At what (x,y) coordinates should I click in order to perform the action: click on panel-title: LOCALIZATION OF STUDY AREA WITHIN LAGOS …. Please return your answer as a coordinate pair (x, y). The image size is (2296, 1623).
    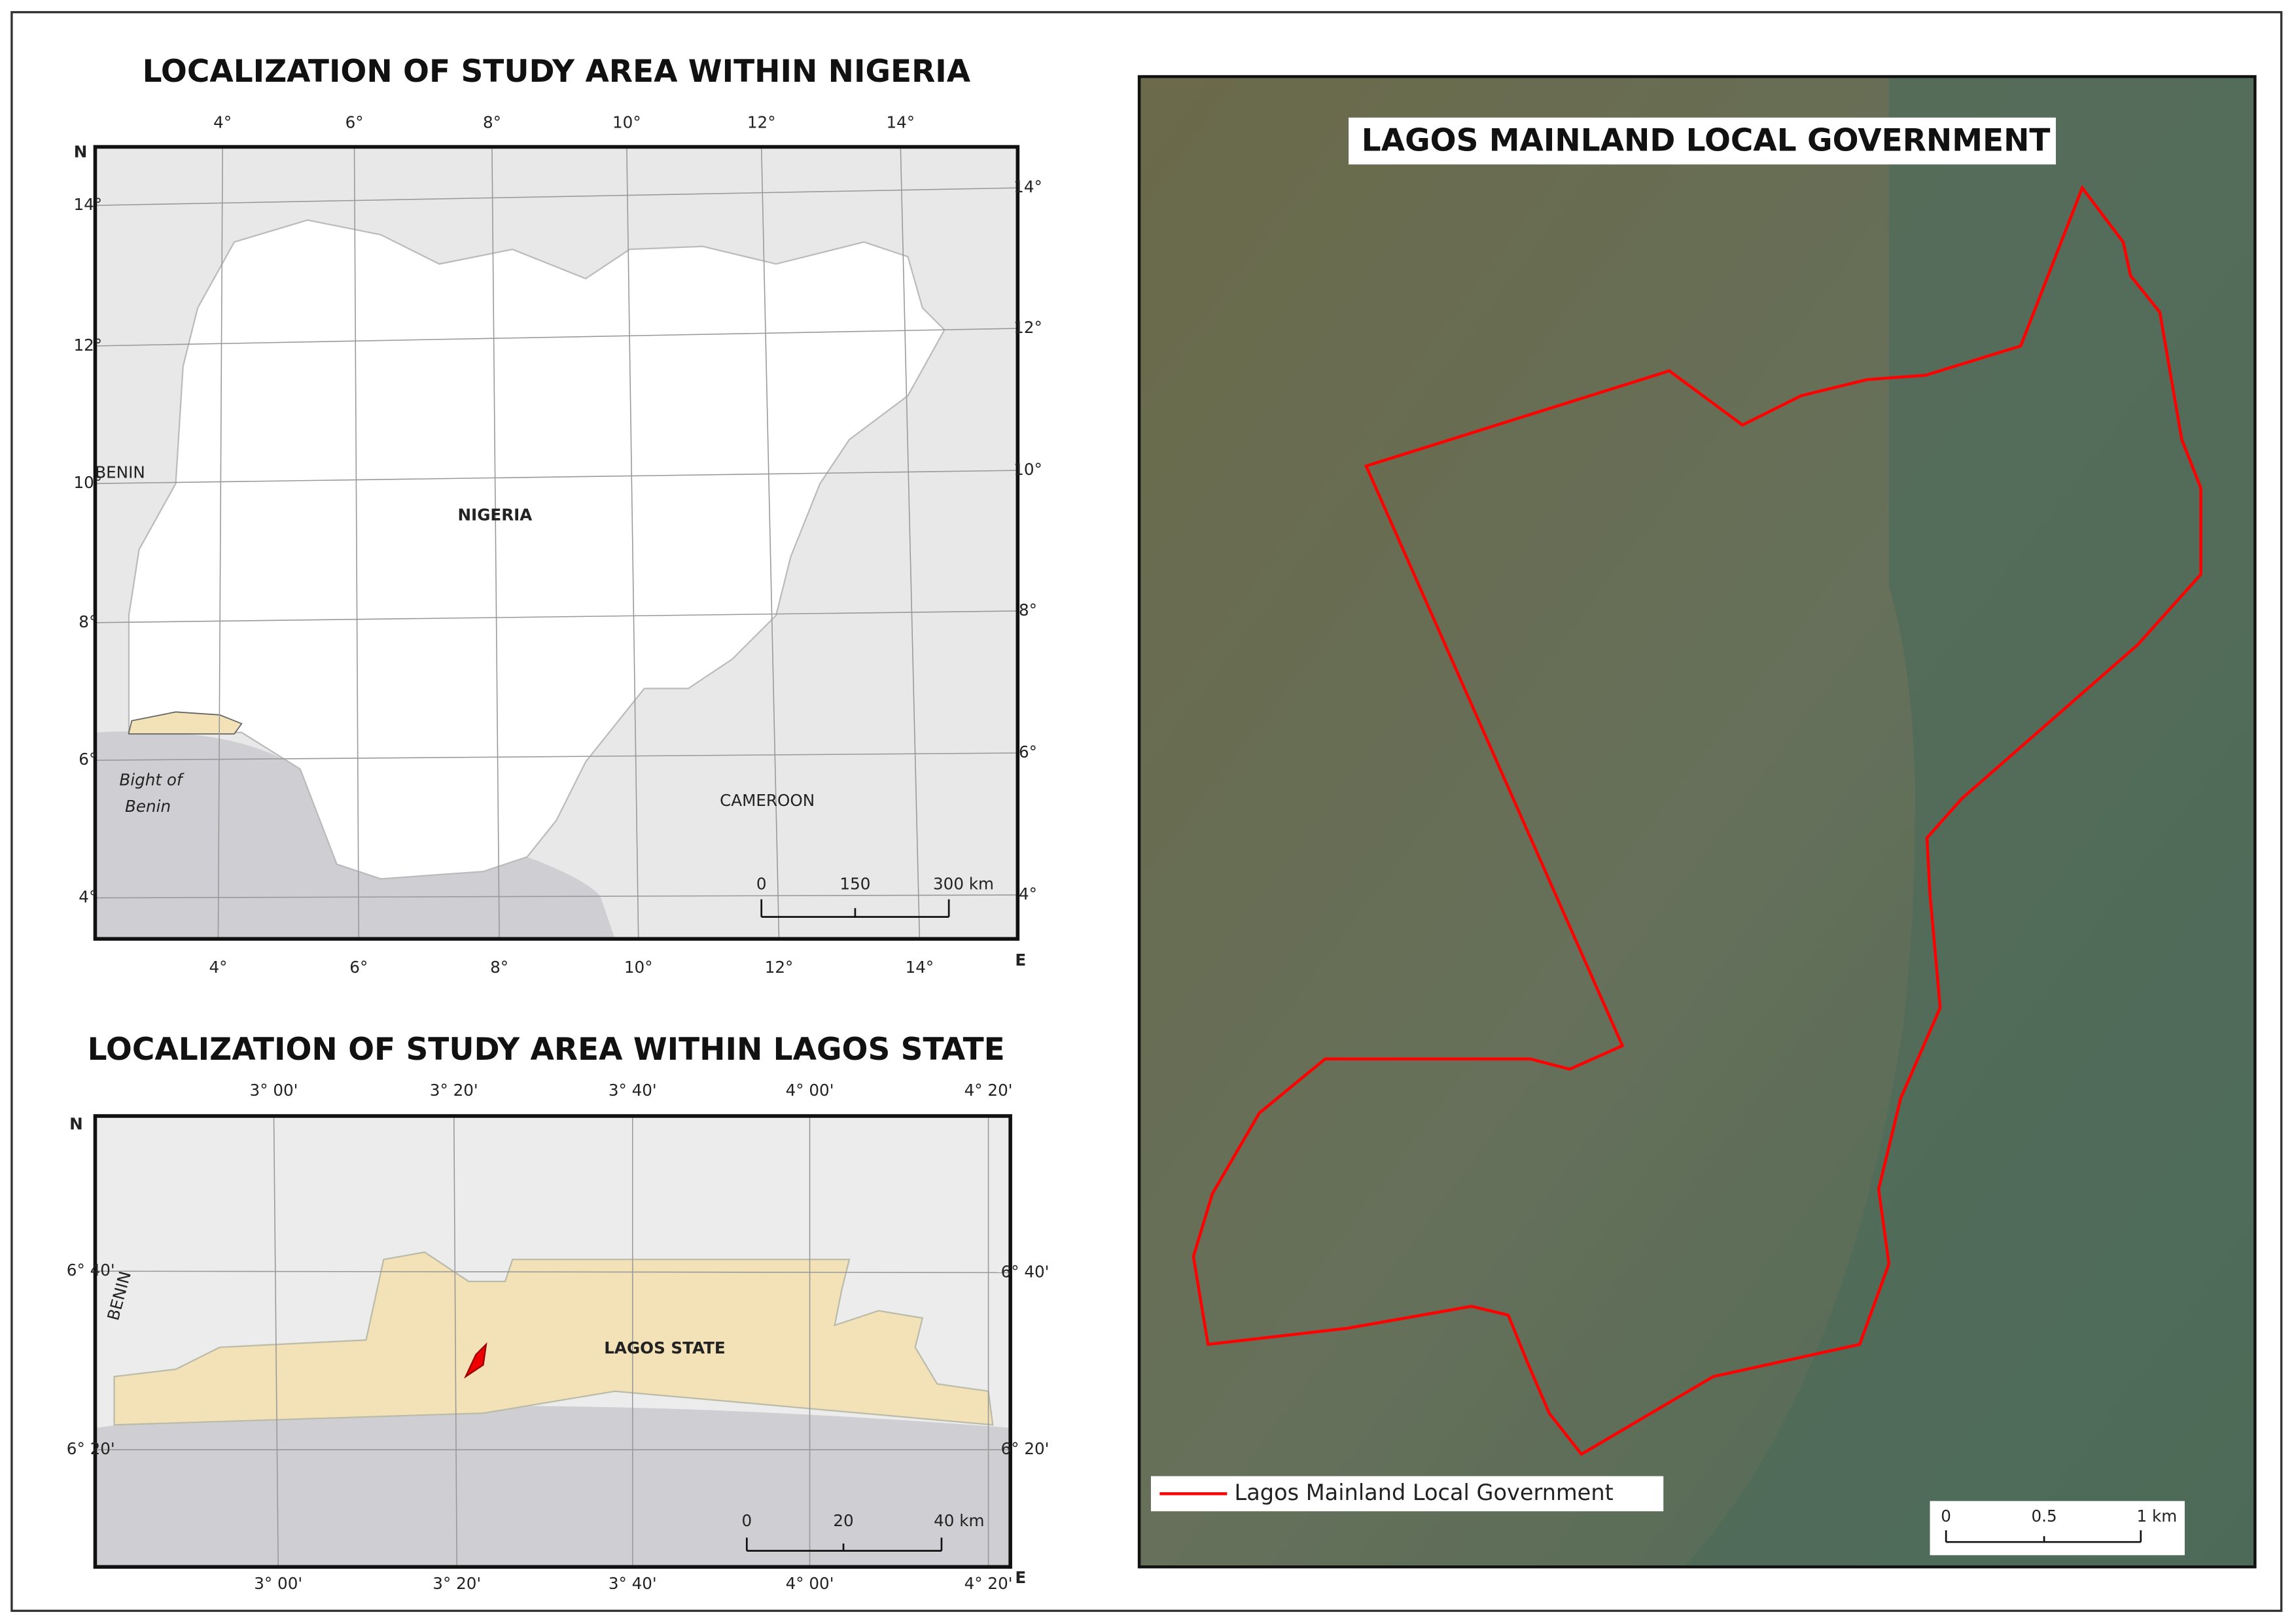
    Looking at the image, I should click on (546, 1050).